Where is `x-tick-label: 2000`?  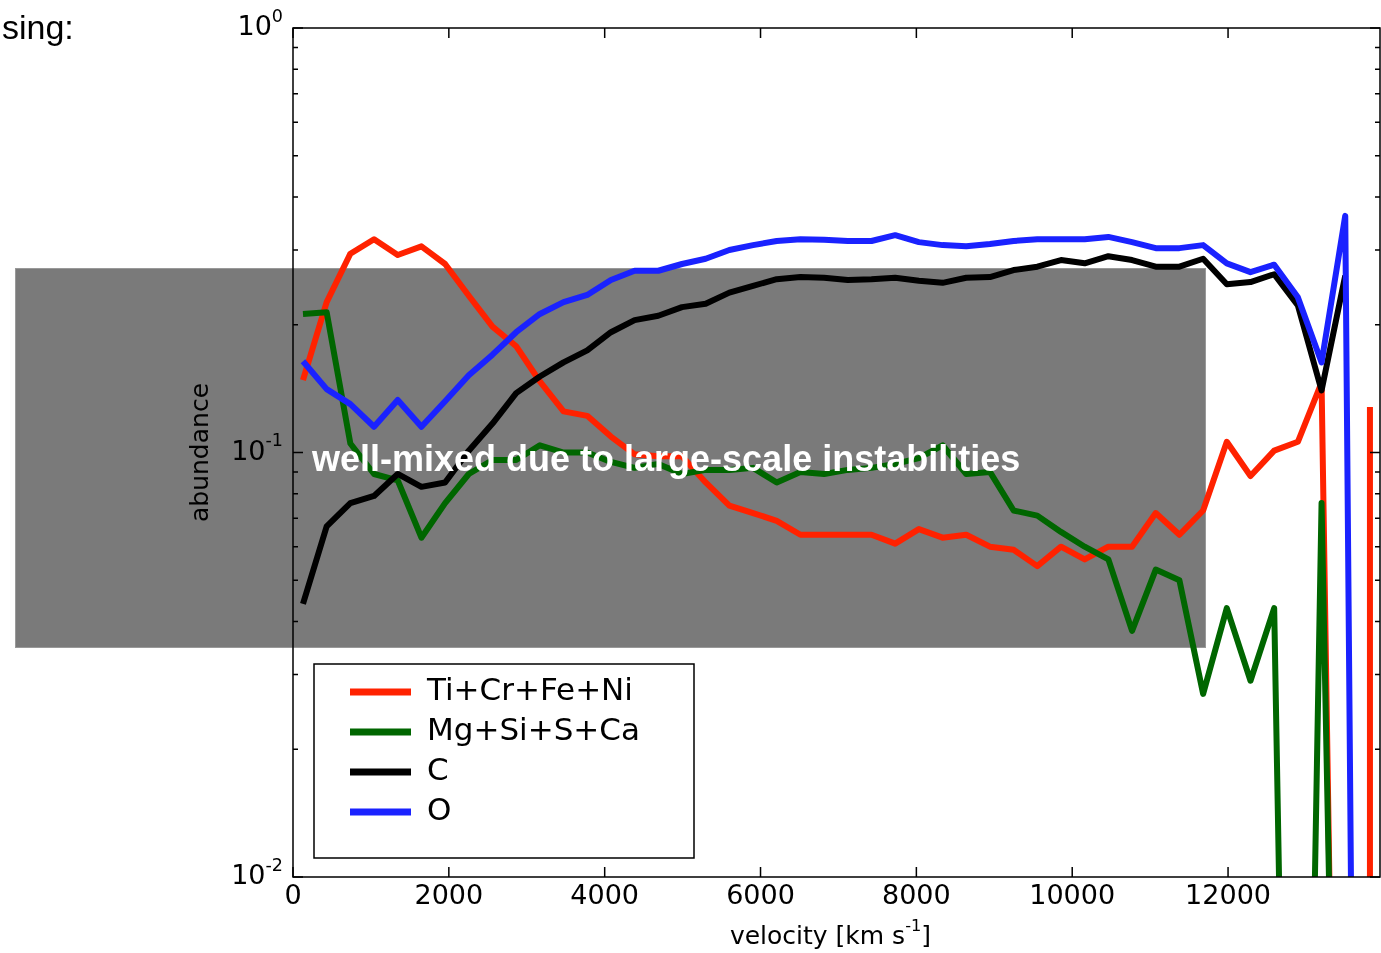 x-tick-label: 2000 is located at coordinates (449, 895).